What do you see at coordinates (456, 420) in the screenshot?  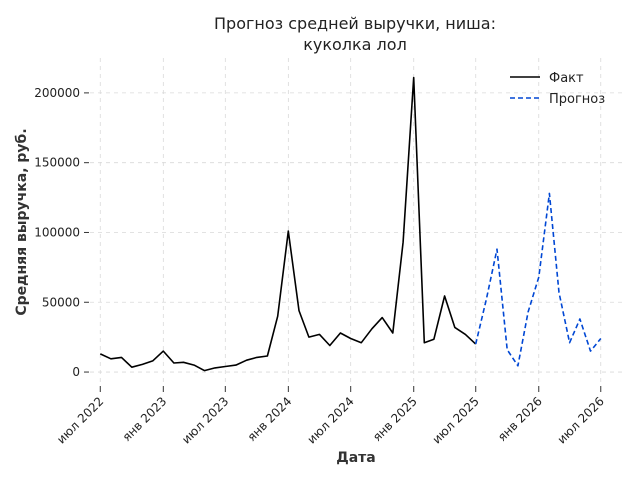 I see `x-tick-label: июл 2025` at bounding box center [456, 420].